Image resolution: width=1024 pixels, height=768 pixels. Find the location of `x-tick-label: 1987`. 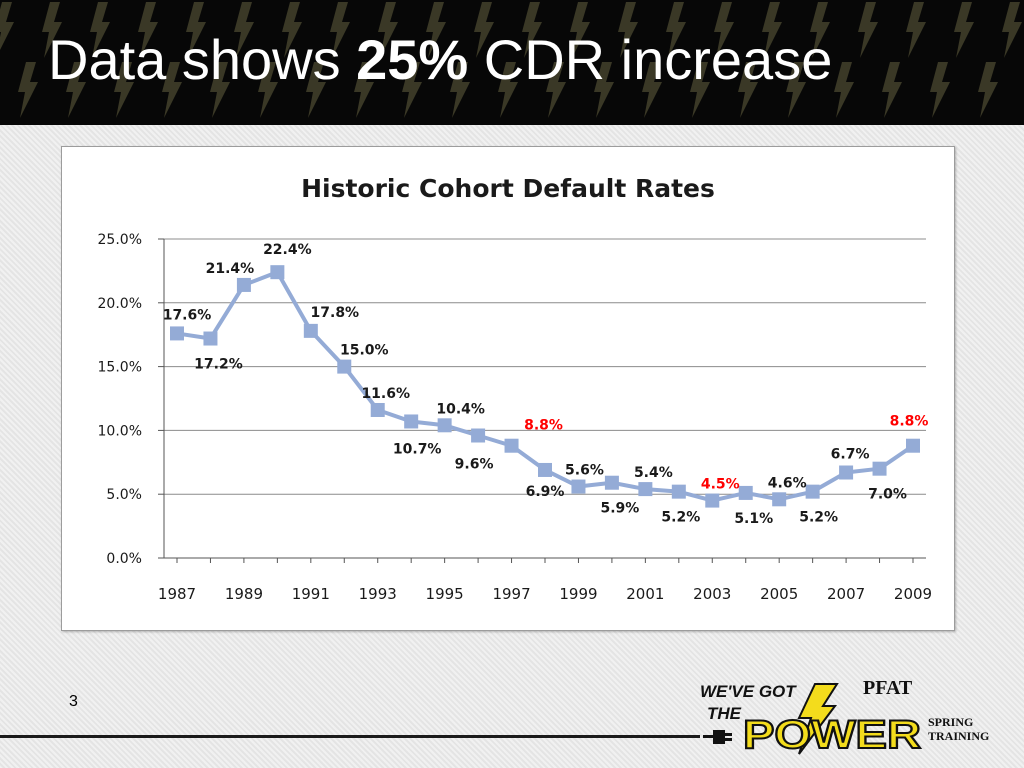

x-tick-label: 1987 is located at coordinates (177, 594).